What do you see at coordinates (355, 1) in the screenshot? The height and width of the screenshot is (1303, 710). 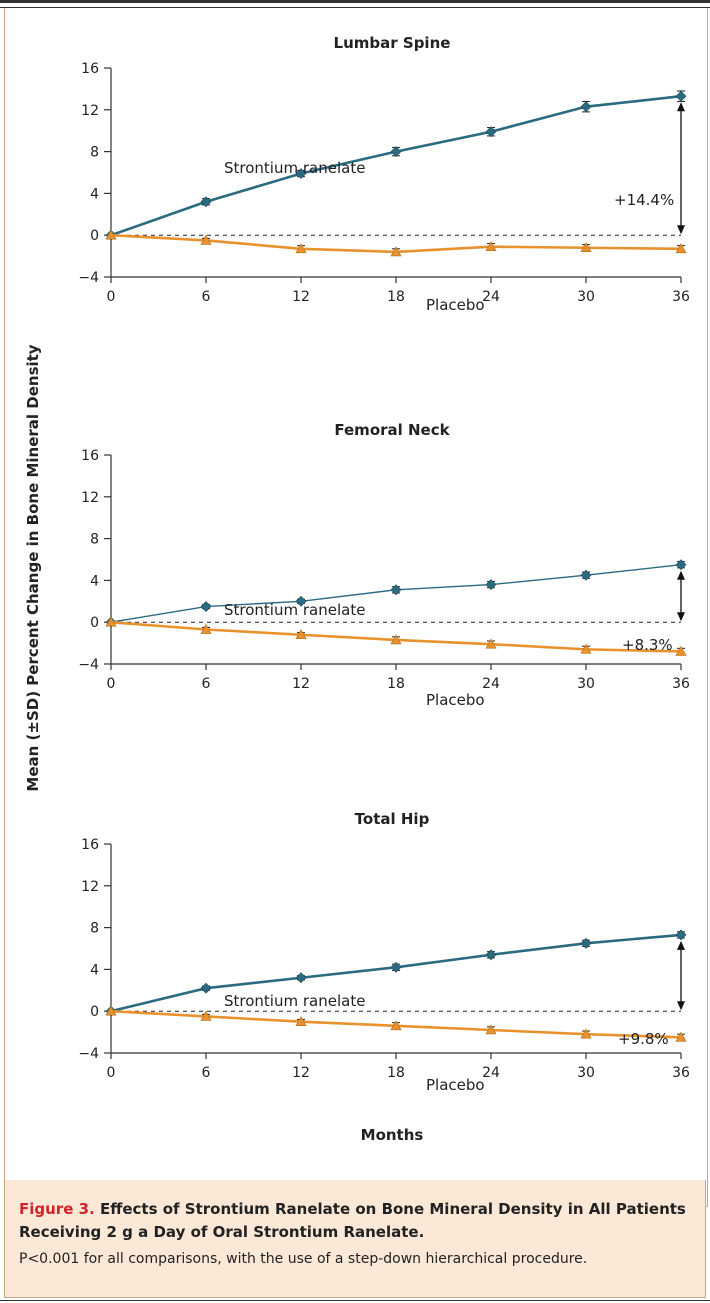 I see `top-rule` at bounding box center [355, 1].